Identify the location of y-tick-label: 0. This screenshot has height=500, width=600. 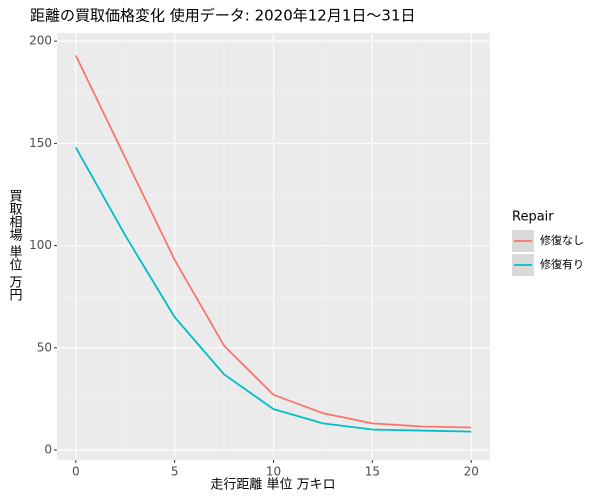
(48, 449).